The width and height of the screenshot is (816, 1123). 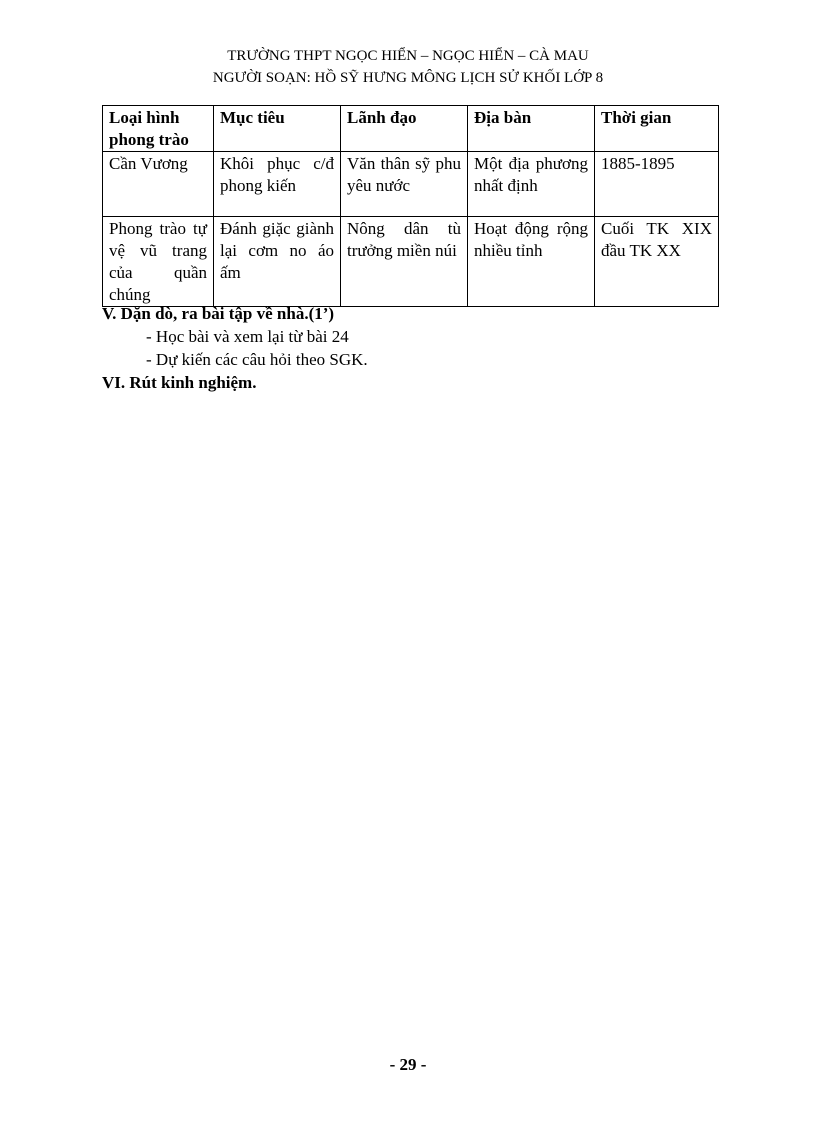 I want to click on page-number: - 29 -, so click(x=408, y=1064).